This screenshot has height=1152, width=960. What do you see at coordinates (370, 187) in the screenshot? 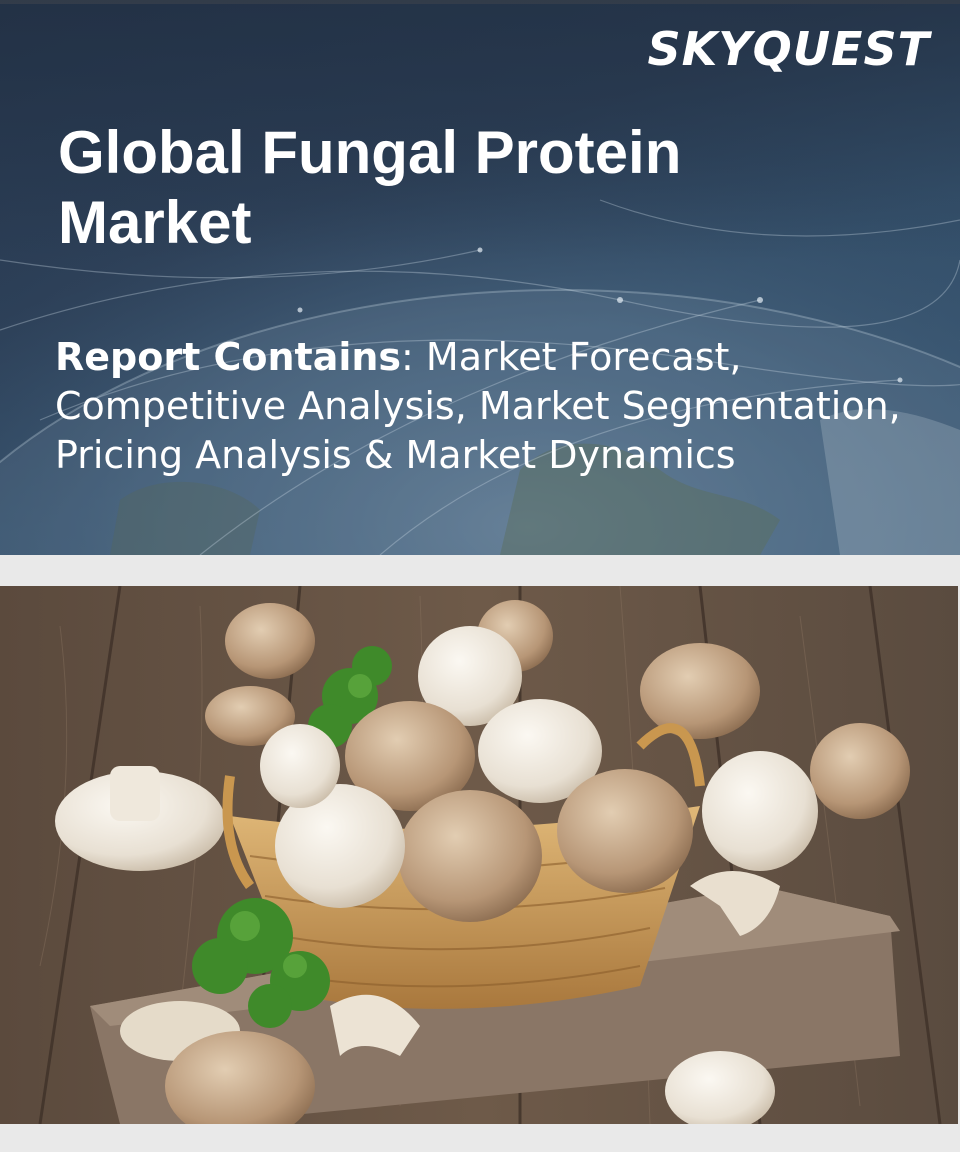
I see `page-title: Global Fungal Protein Market` at bounding box center [370, 187].